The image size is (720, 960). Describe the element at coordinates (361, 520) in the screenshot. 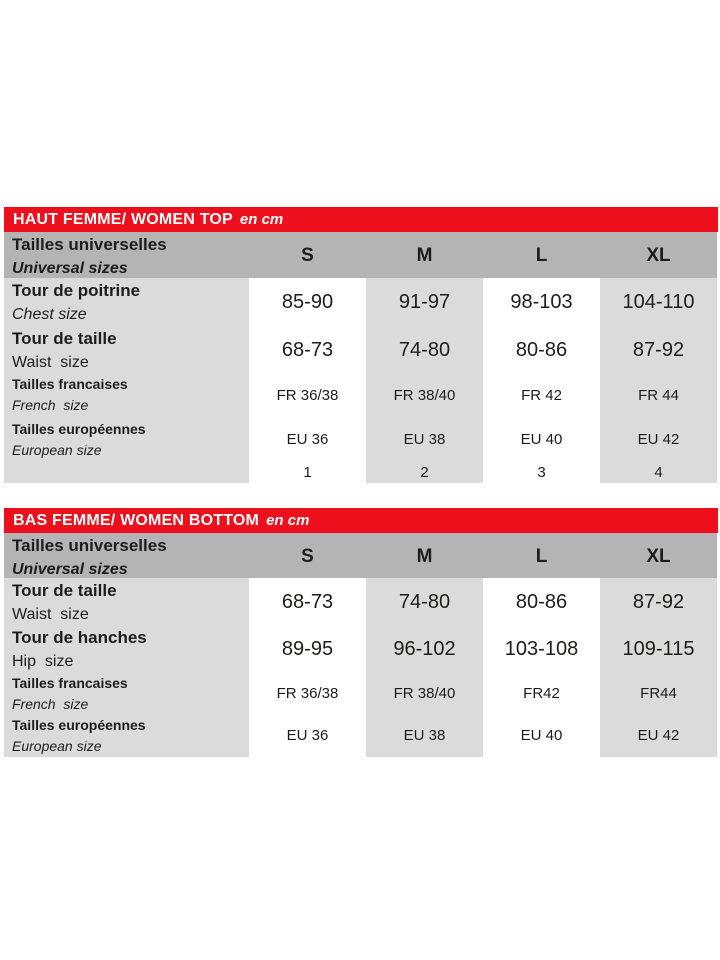

I see `women-bottom-banner: BAS FEMME/ WOMEN BOTTOM en cm` at that location.